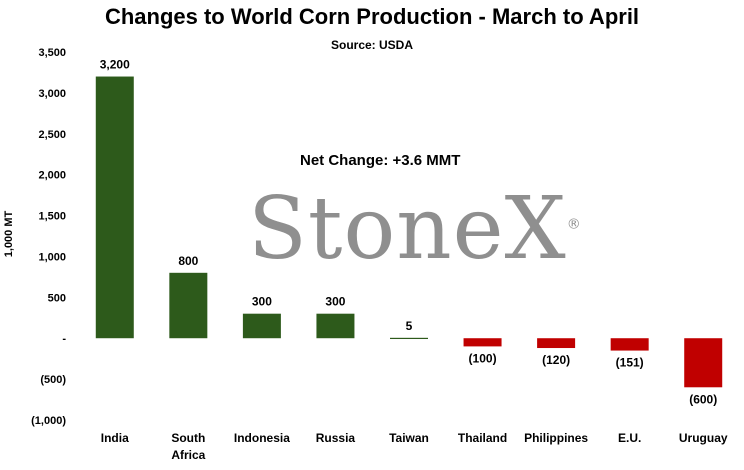 The height and width of the screenshot is (470, 744). I want to click on x-tick-label: Indonesia, so click(262, 438).